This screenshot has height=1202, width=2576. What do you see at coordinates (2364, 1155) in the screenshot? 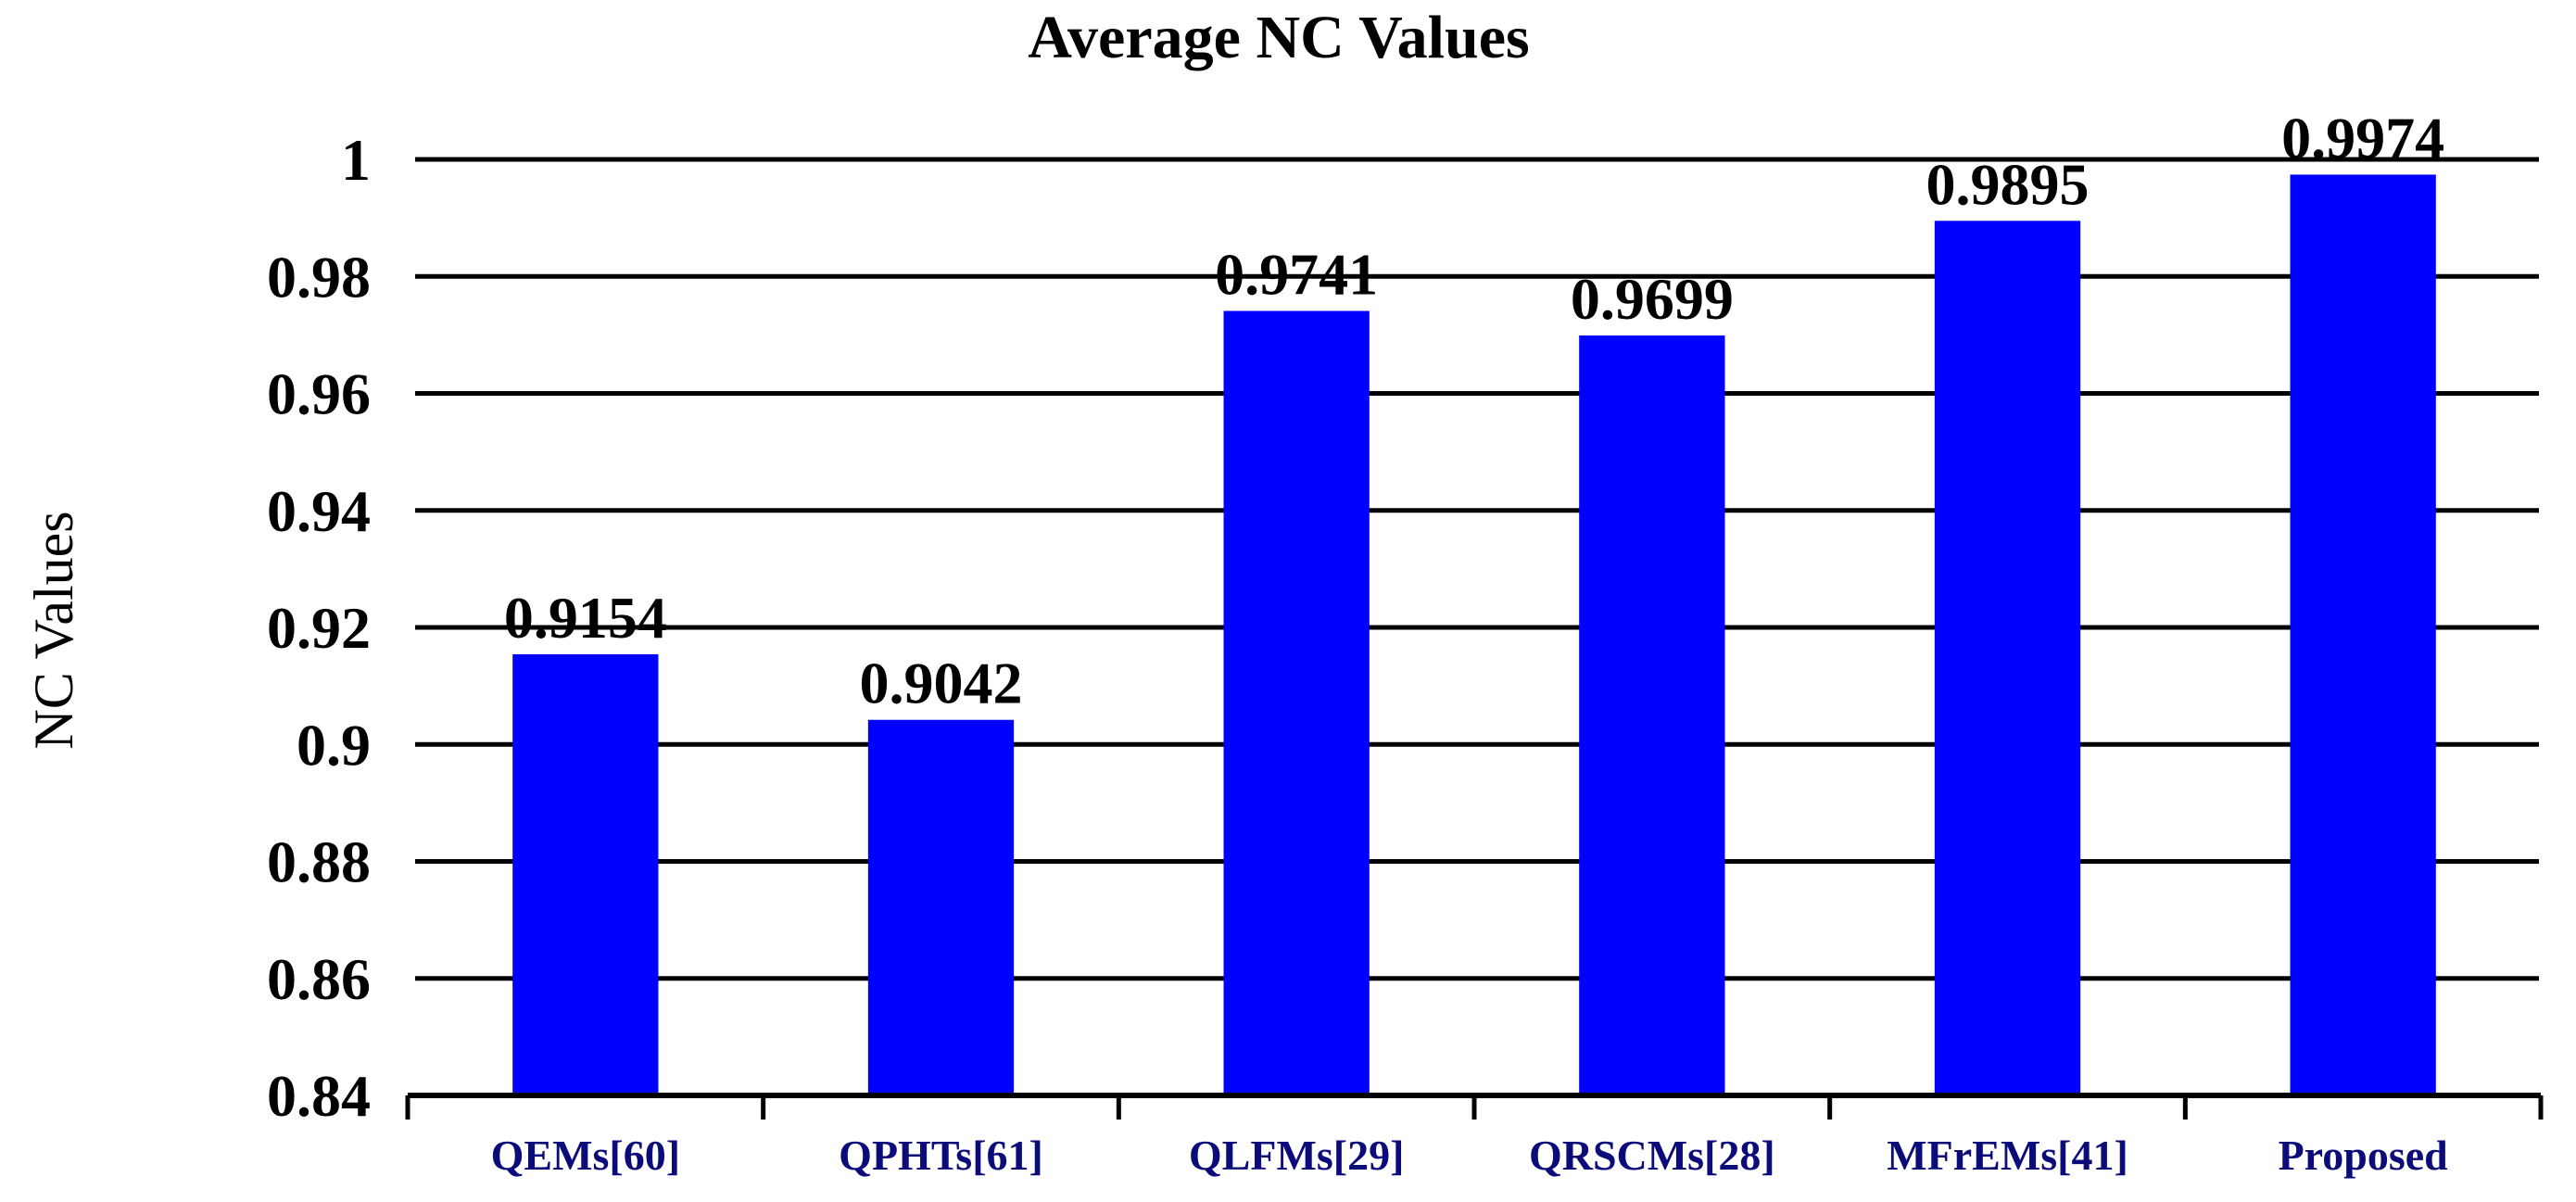
I see `x-tick-label: Proposed` at bounding box center [2364, 1155].